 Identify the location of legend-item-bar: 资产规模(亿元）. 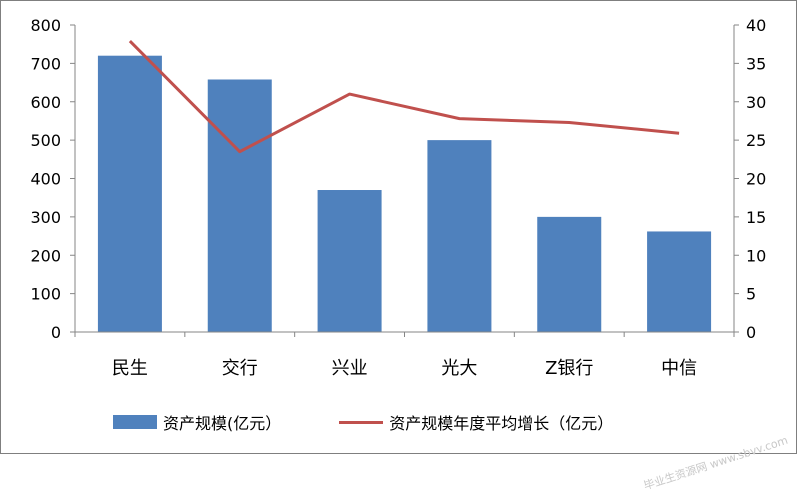
(197, 422).